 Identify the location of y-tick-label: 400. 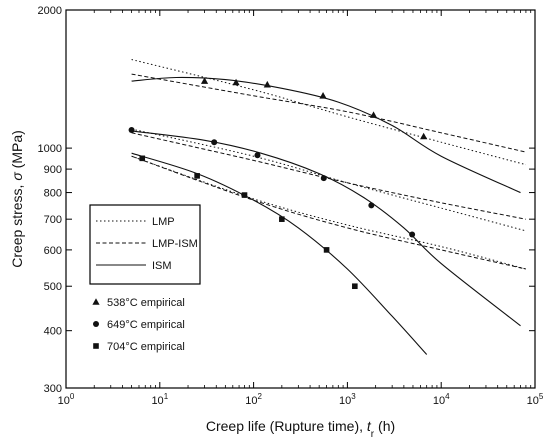
(53, 332).